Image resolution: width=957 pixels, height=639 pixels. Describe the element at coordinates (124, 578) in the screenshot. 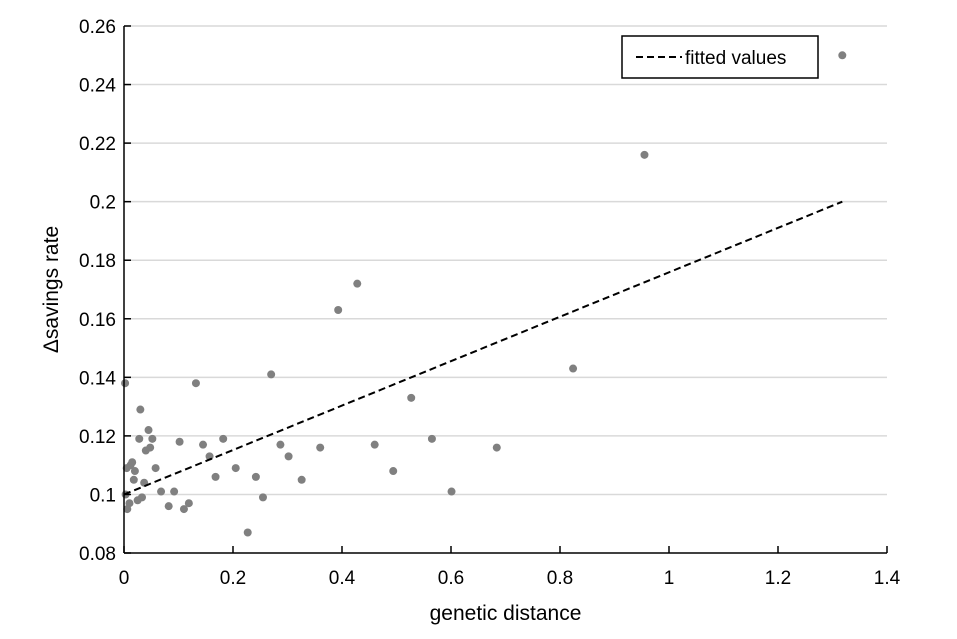

I see `x-tick-label: 0` at that location.